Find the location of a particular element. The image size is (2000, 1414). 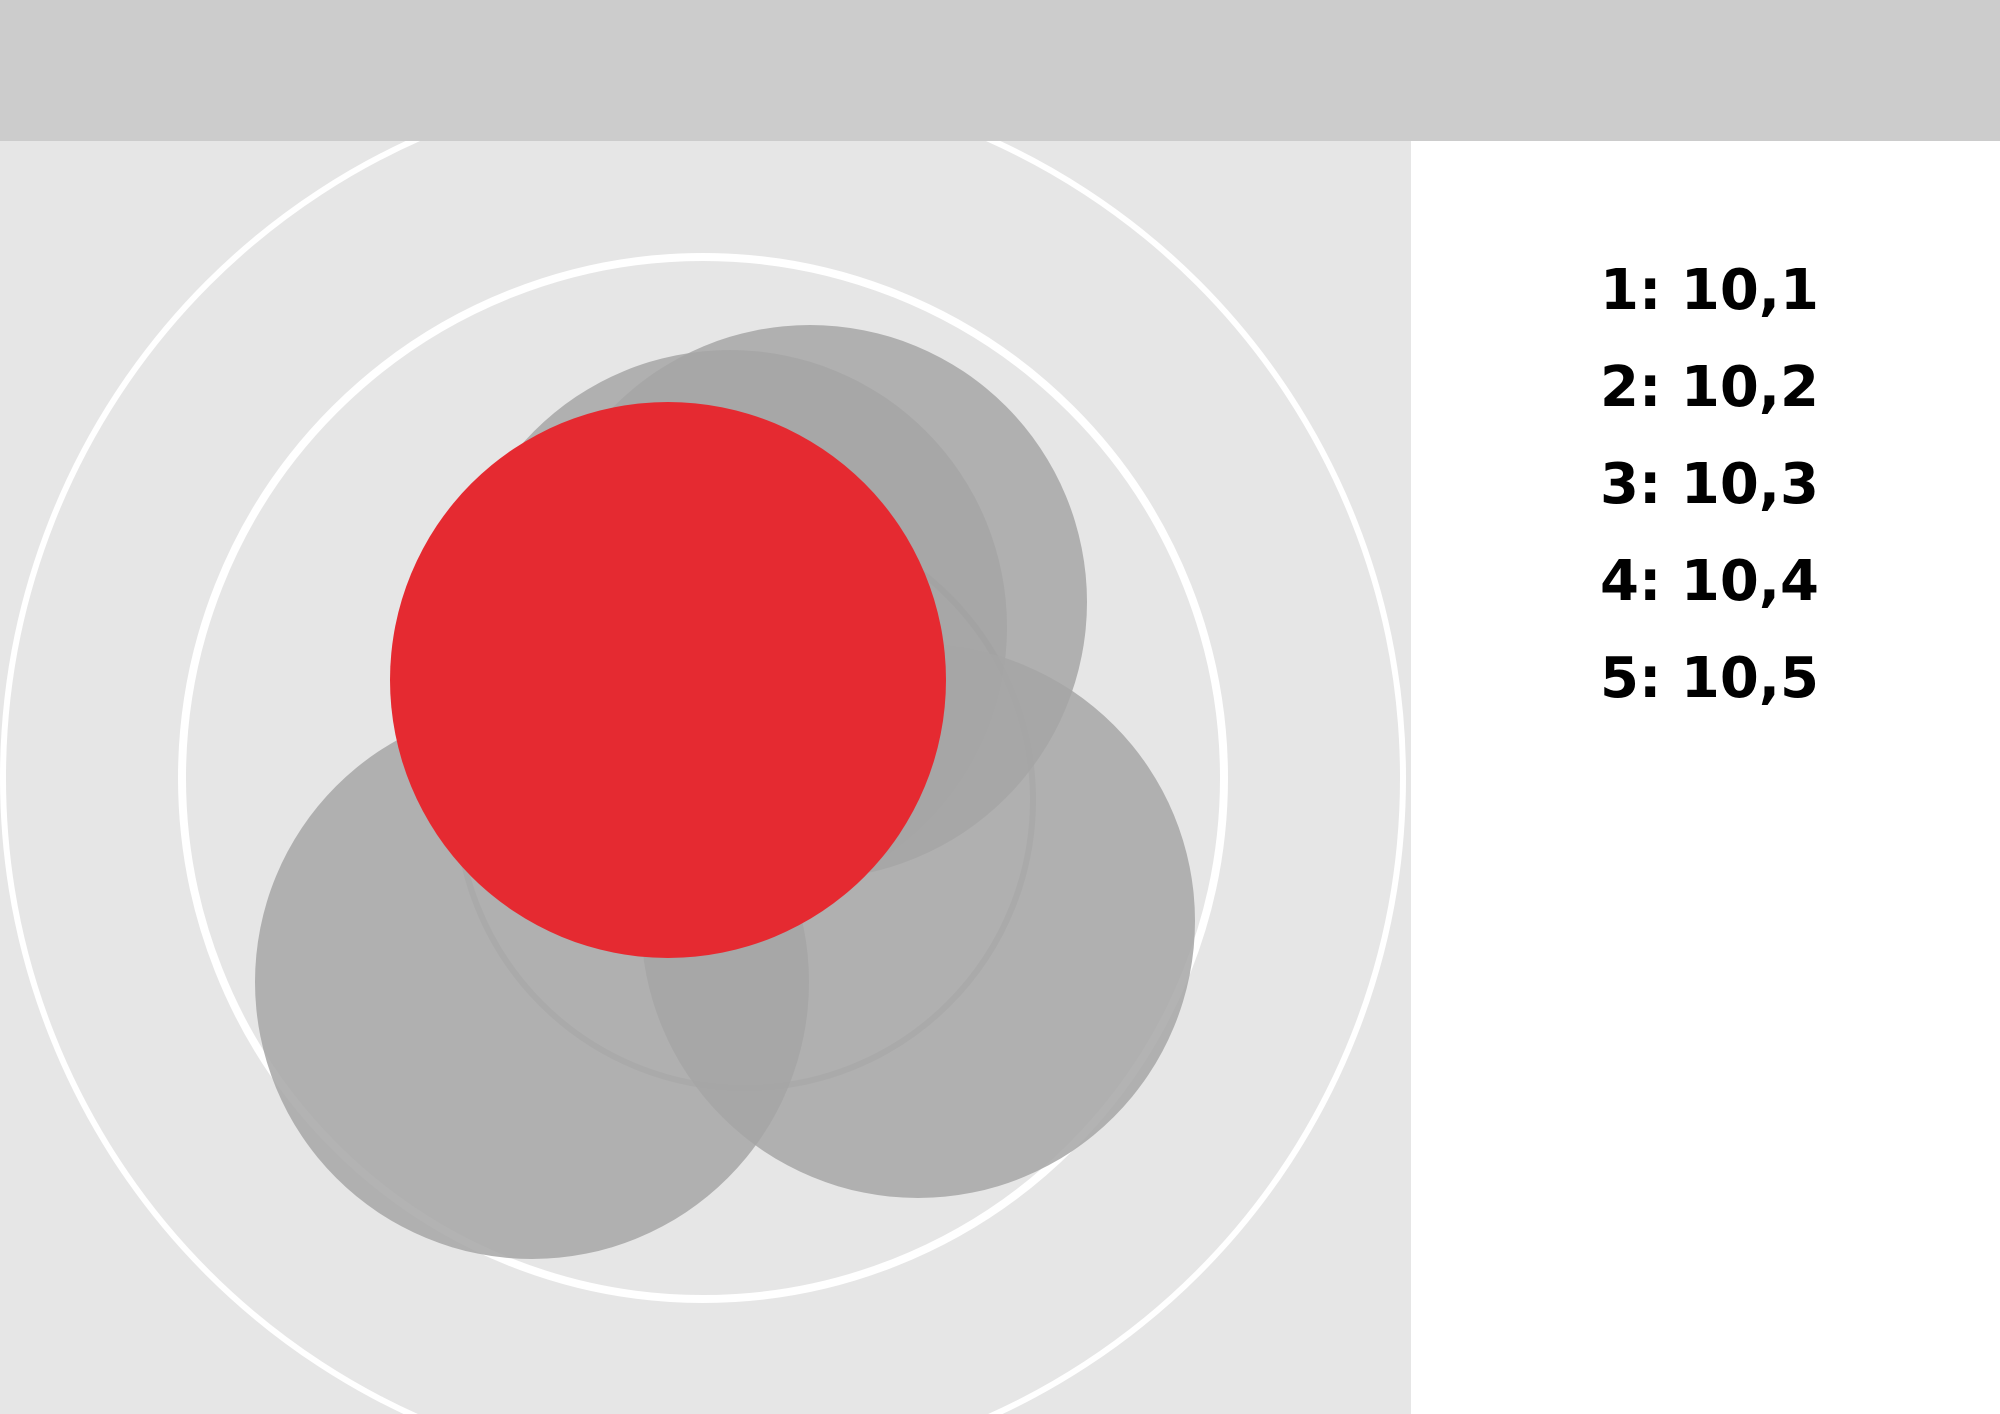

legend-item-4: 4: 10,4 is located at coordinates (1710, 581).